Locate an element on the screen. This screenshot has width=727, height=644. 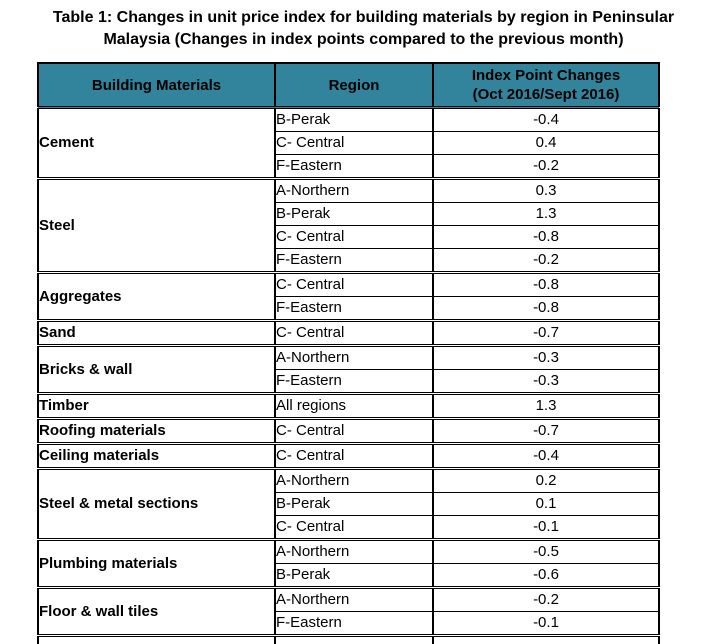
material-cell: Plumbing materials is located at coordinates (156, 563).